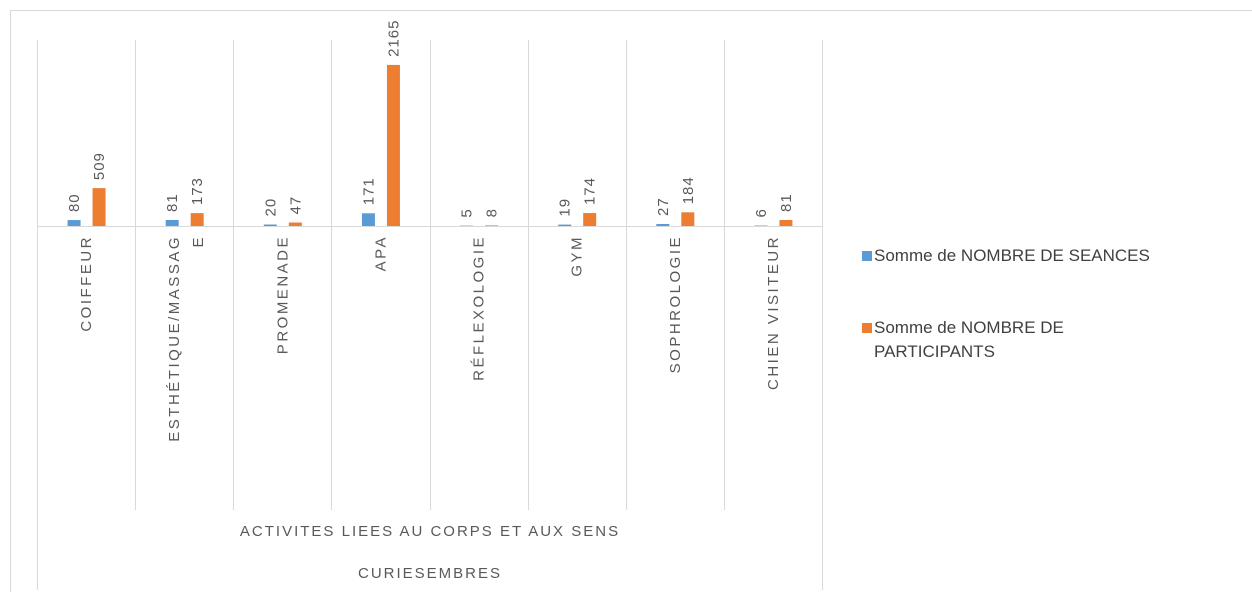  I want to click on x-tick-label: APA, so click(380, 253).